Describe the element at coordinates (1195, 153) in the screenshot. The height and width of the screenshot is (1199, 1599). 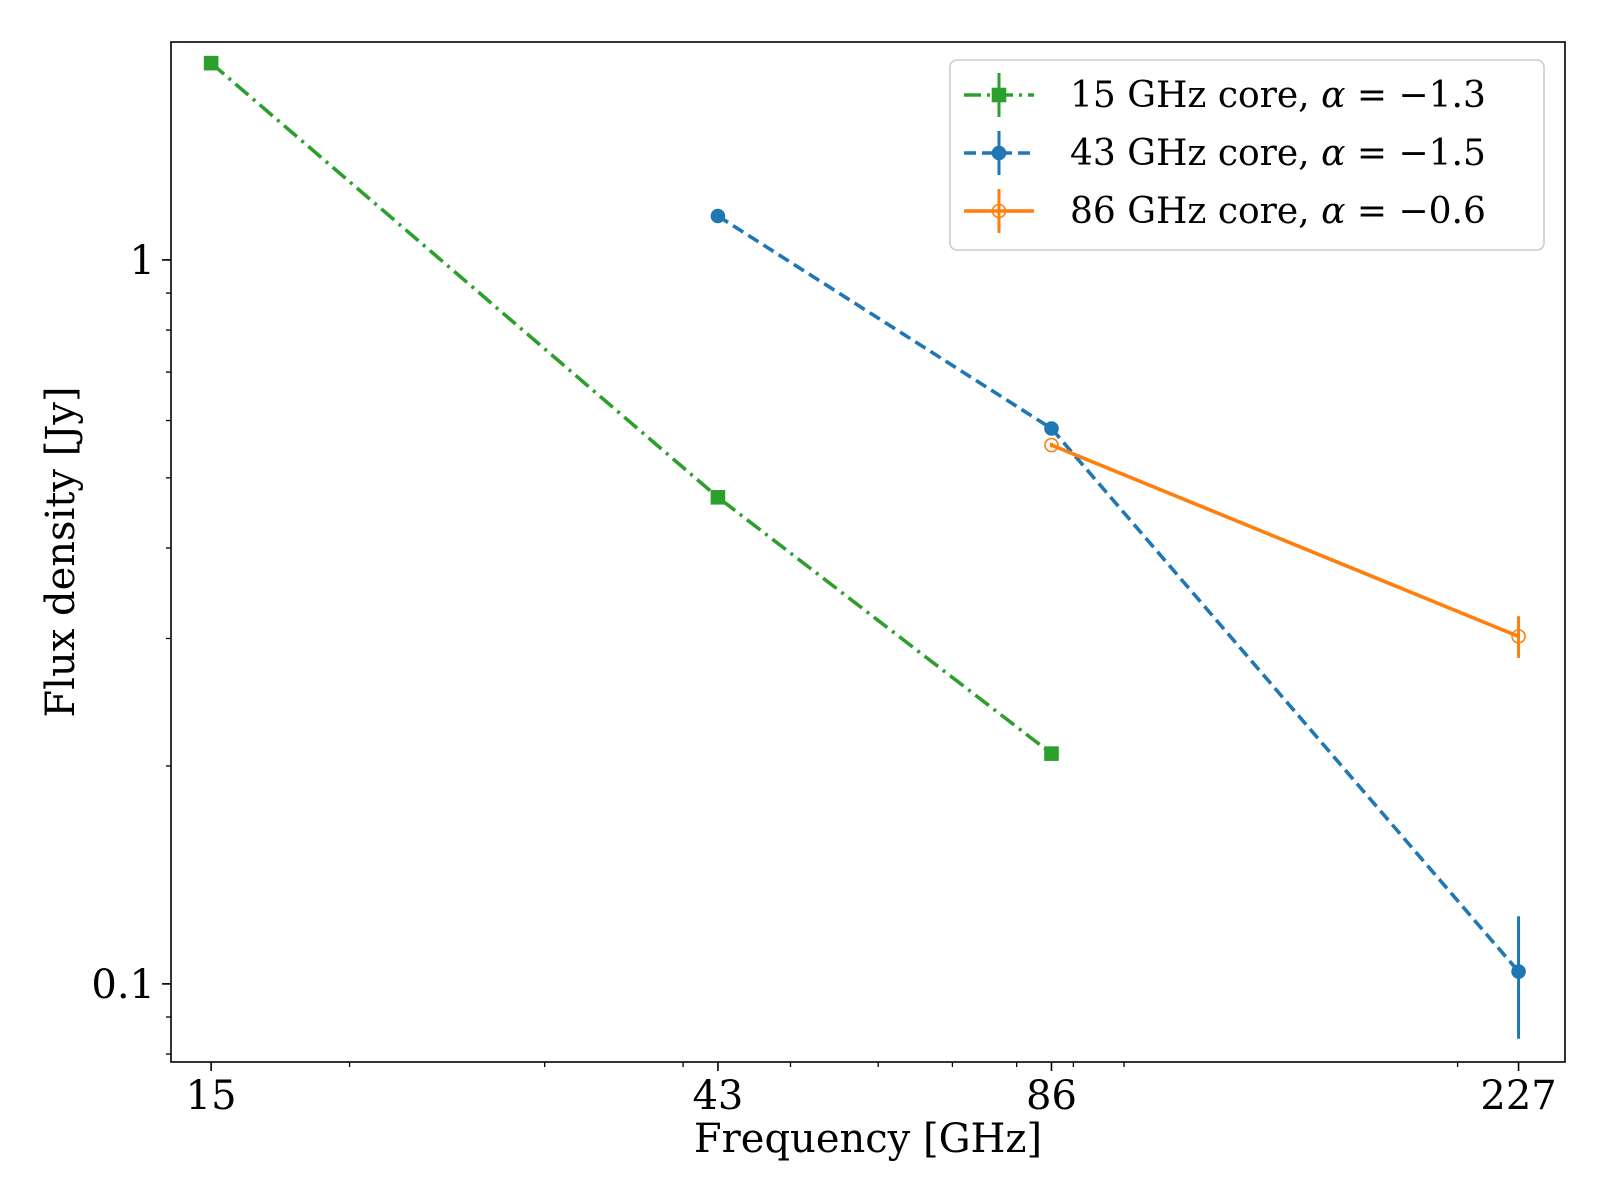
I see `legend-label-prefix: 43 GHz core,` at that location.